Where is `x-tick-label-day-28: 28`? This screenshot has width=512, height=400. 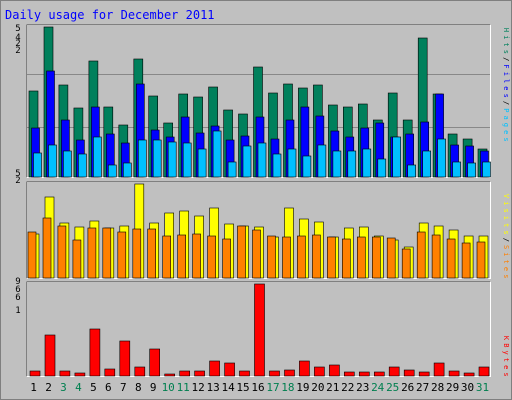 x-tick-label-day-28: 28 is located at coordinates (437, 387).